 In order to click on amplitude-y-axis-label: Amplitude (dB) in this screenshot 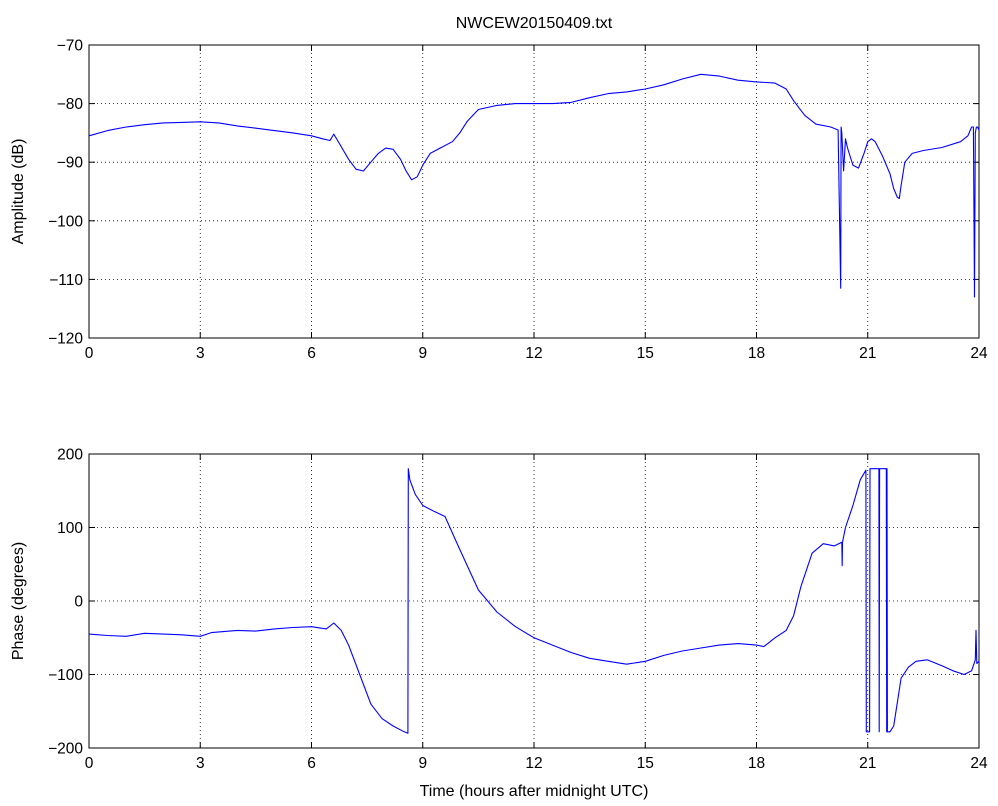, I will do `click(18, 192)`.